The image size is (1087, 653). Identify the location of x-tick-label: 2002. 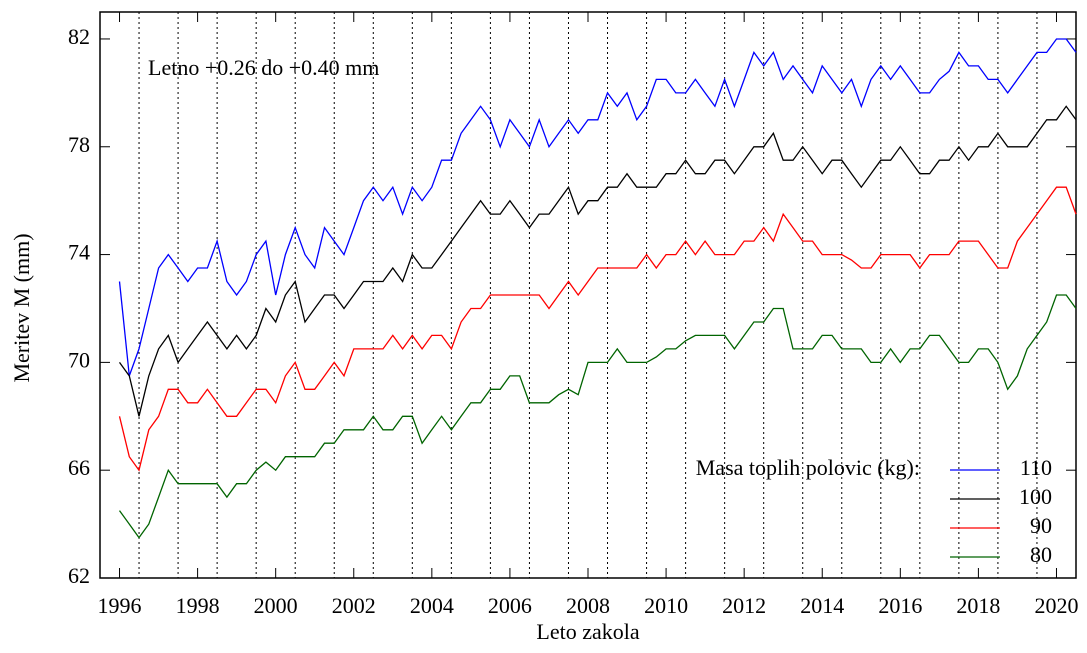
(354, 605).